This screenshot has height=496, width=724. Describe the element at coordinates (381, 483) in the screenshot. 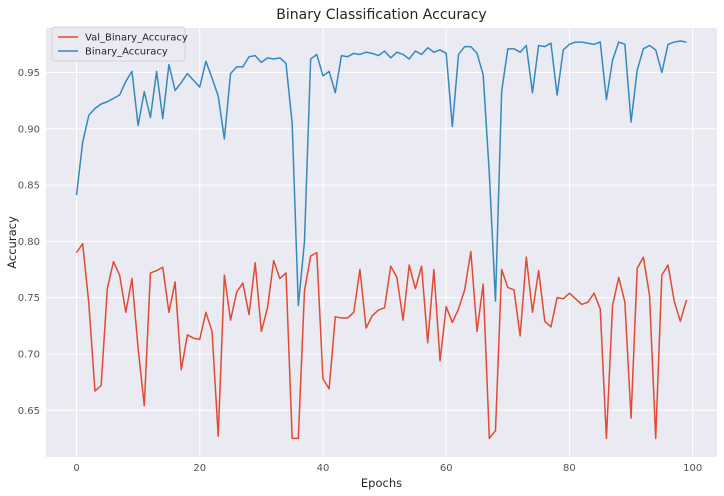

I see `x-axis-label: Epochs` at that location.